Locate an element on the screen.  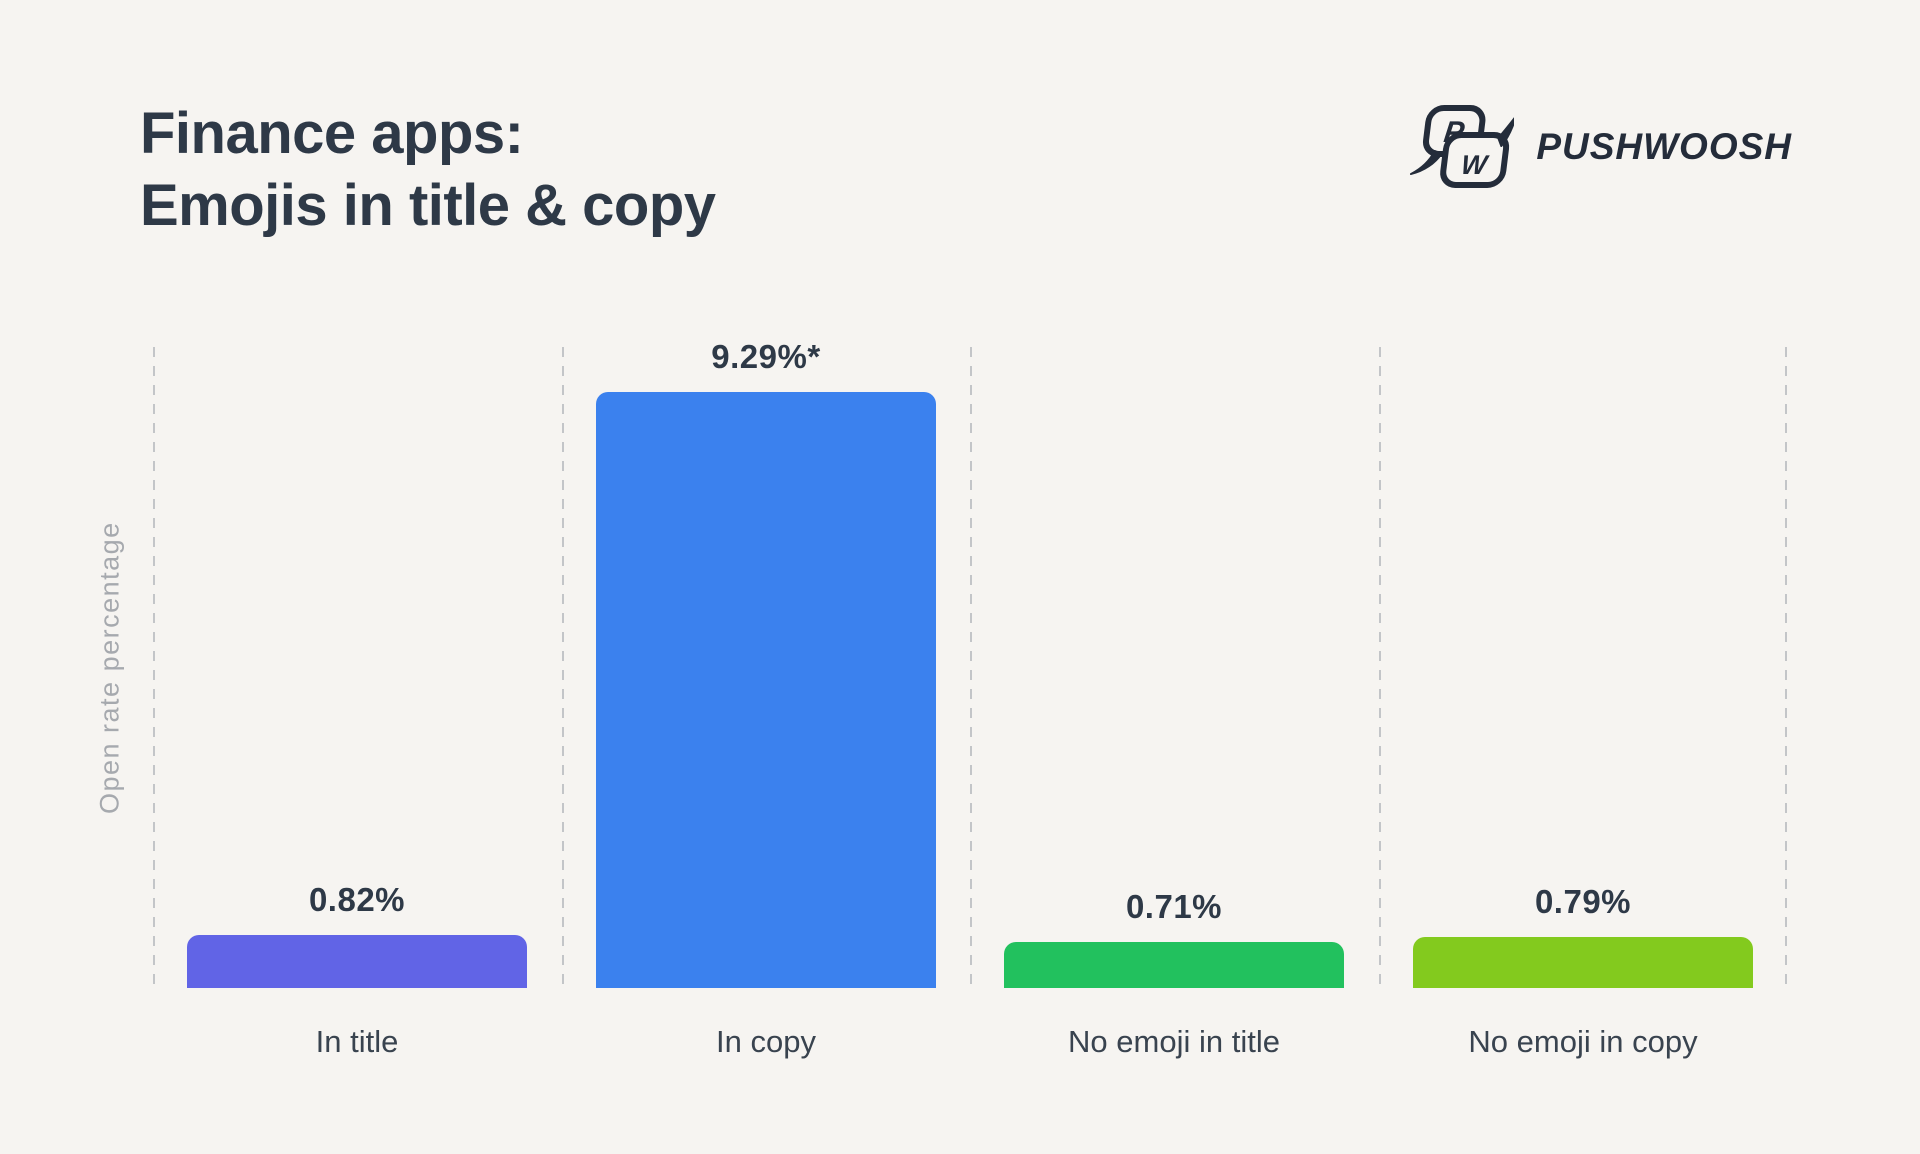
bar-value-label: 0.79% is located at coordinates (1583, 901).